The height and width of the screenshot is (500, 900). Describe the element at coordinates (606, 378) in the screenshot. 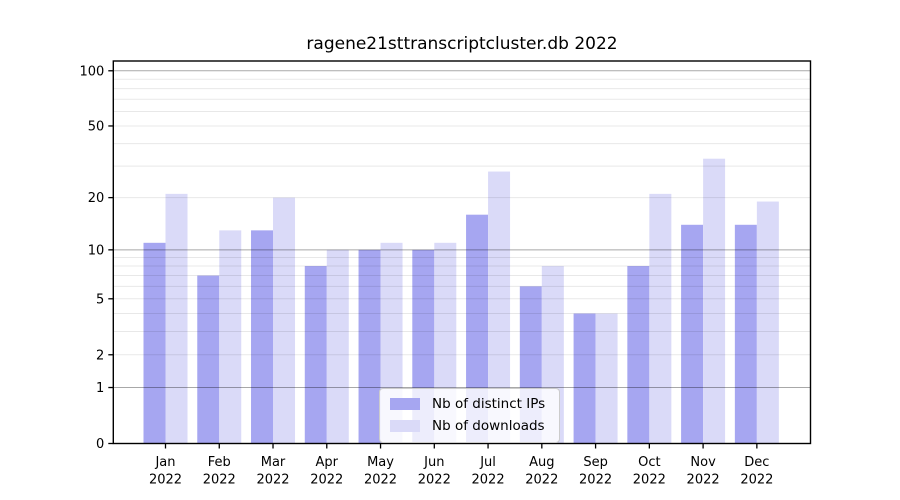

I see `bar-sep-downloads` at that location.